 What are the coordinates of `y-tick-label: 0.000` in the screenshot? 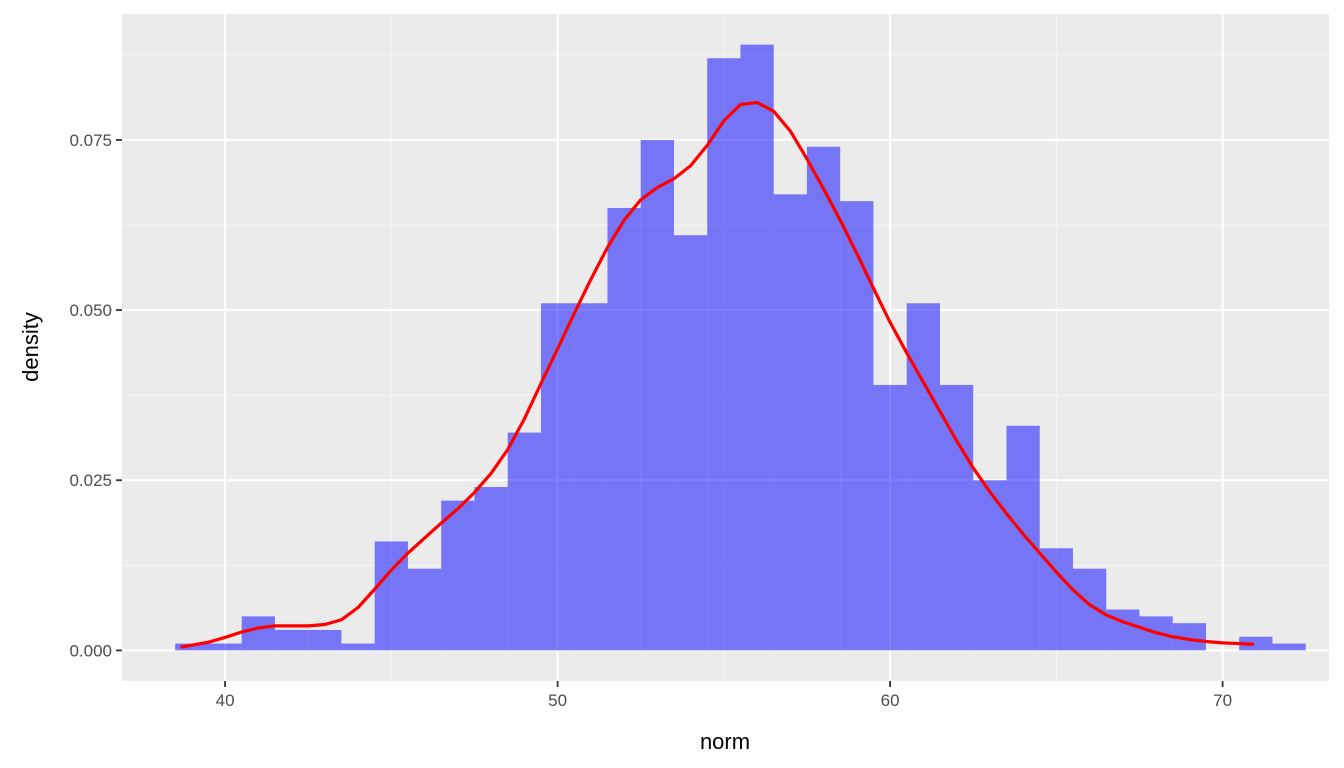 It's located at (90, 650).